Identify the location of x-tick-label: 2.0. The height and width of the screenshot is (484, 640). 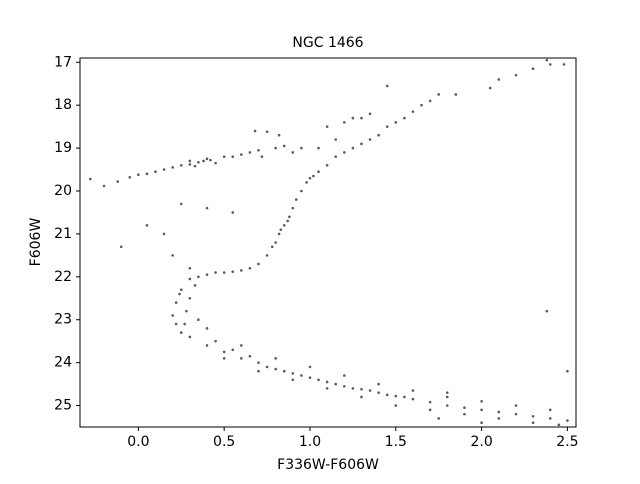
(481, 442).